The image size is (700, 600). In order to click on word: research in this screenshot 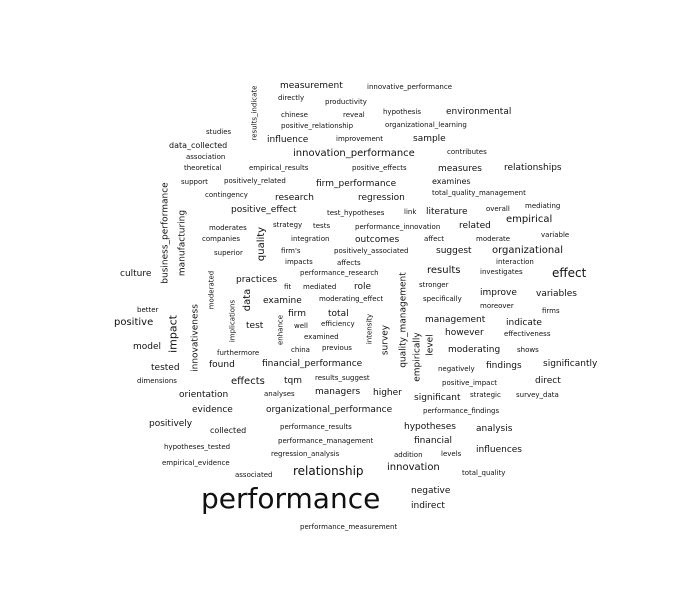, I will do `click(294, 198)`.